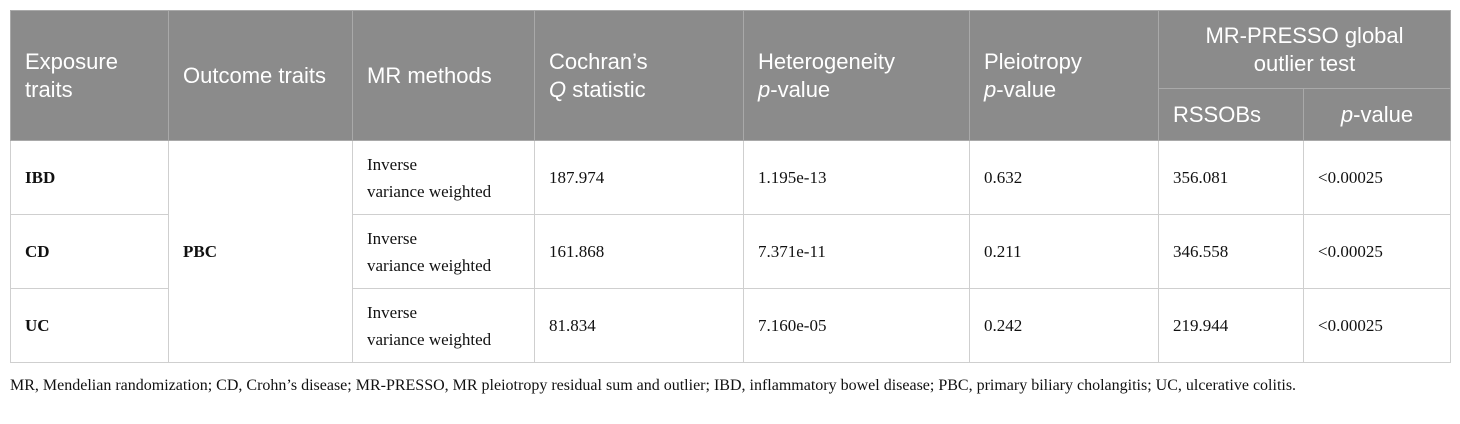 This screenshot has width=1460, height=424. Describe the element at coordinates (443, 75) in the screenshot. I see `header-cell: MR methods` at that location.